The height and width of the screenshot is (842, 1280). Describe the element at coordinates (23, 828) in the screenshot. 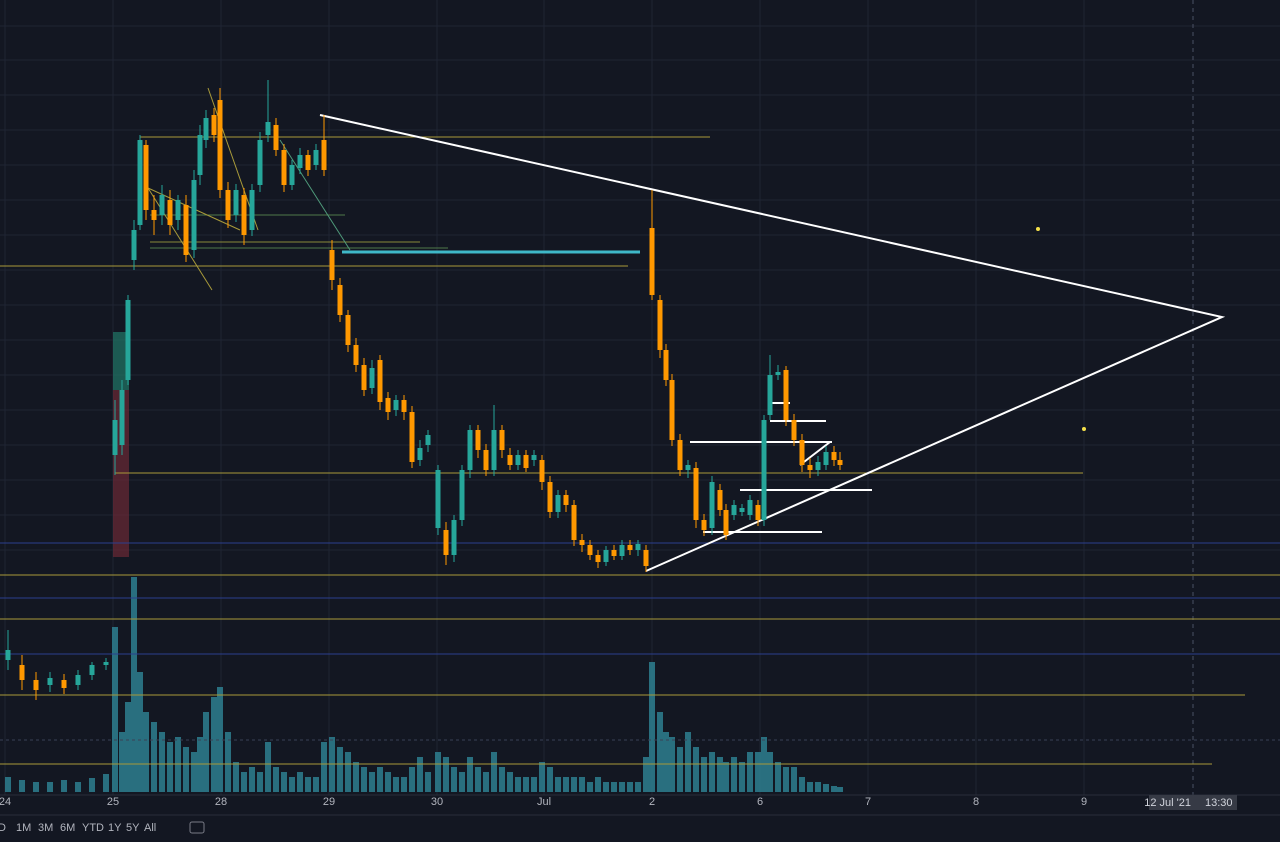

I see `range-button: 1M` at that location.